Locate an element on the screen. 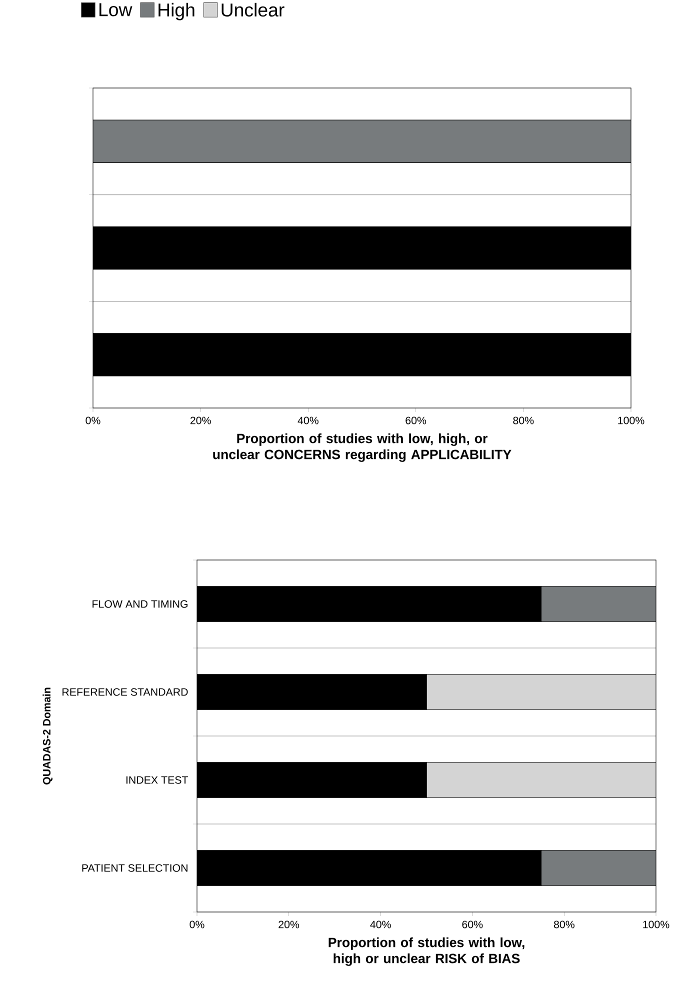 The width and height of the screenshot is (673, 997). legend-label: Unclear is located at coordinates (253, 9).